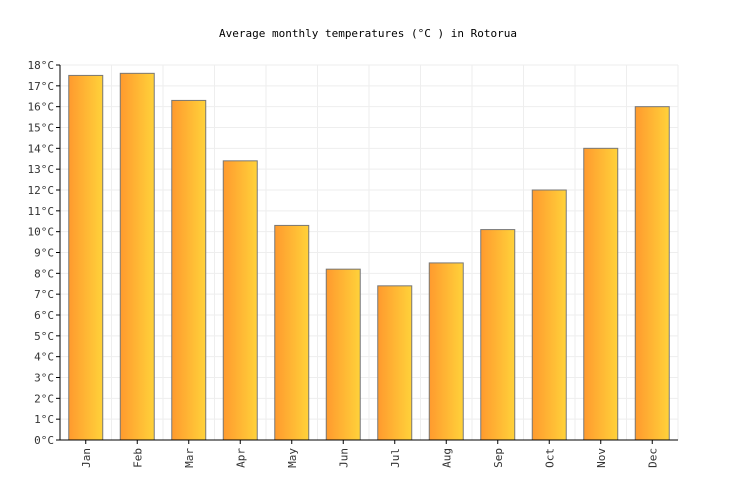  I want to click on y-tick-label: 6°C, so click(44, 315).